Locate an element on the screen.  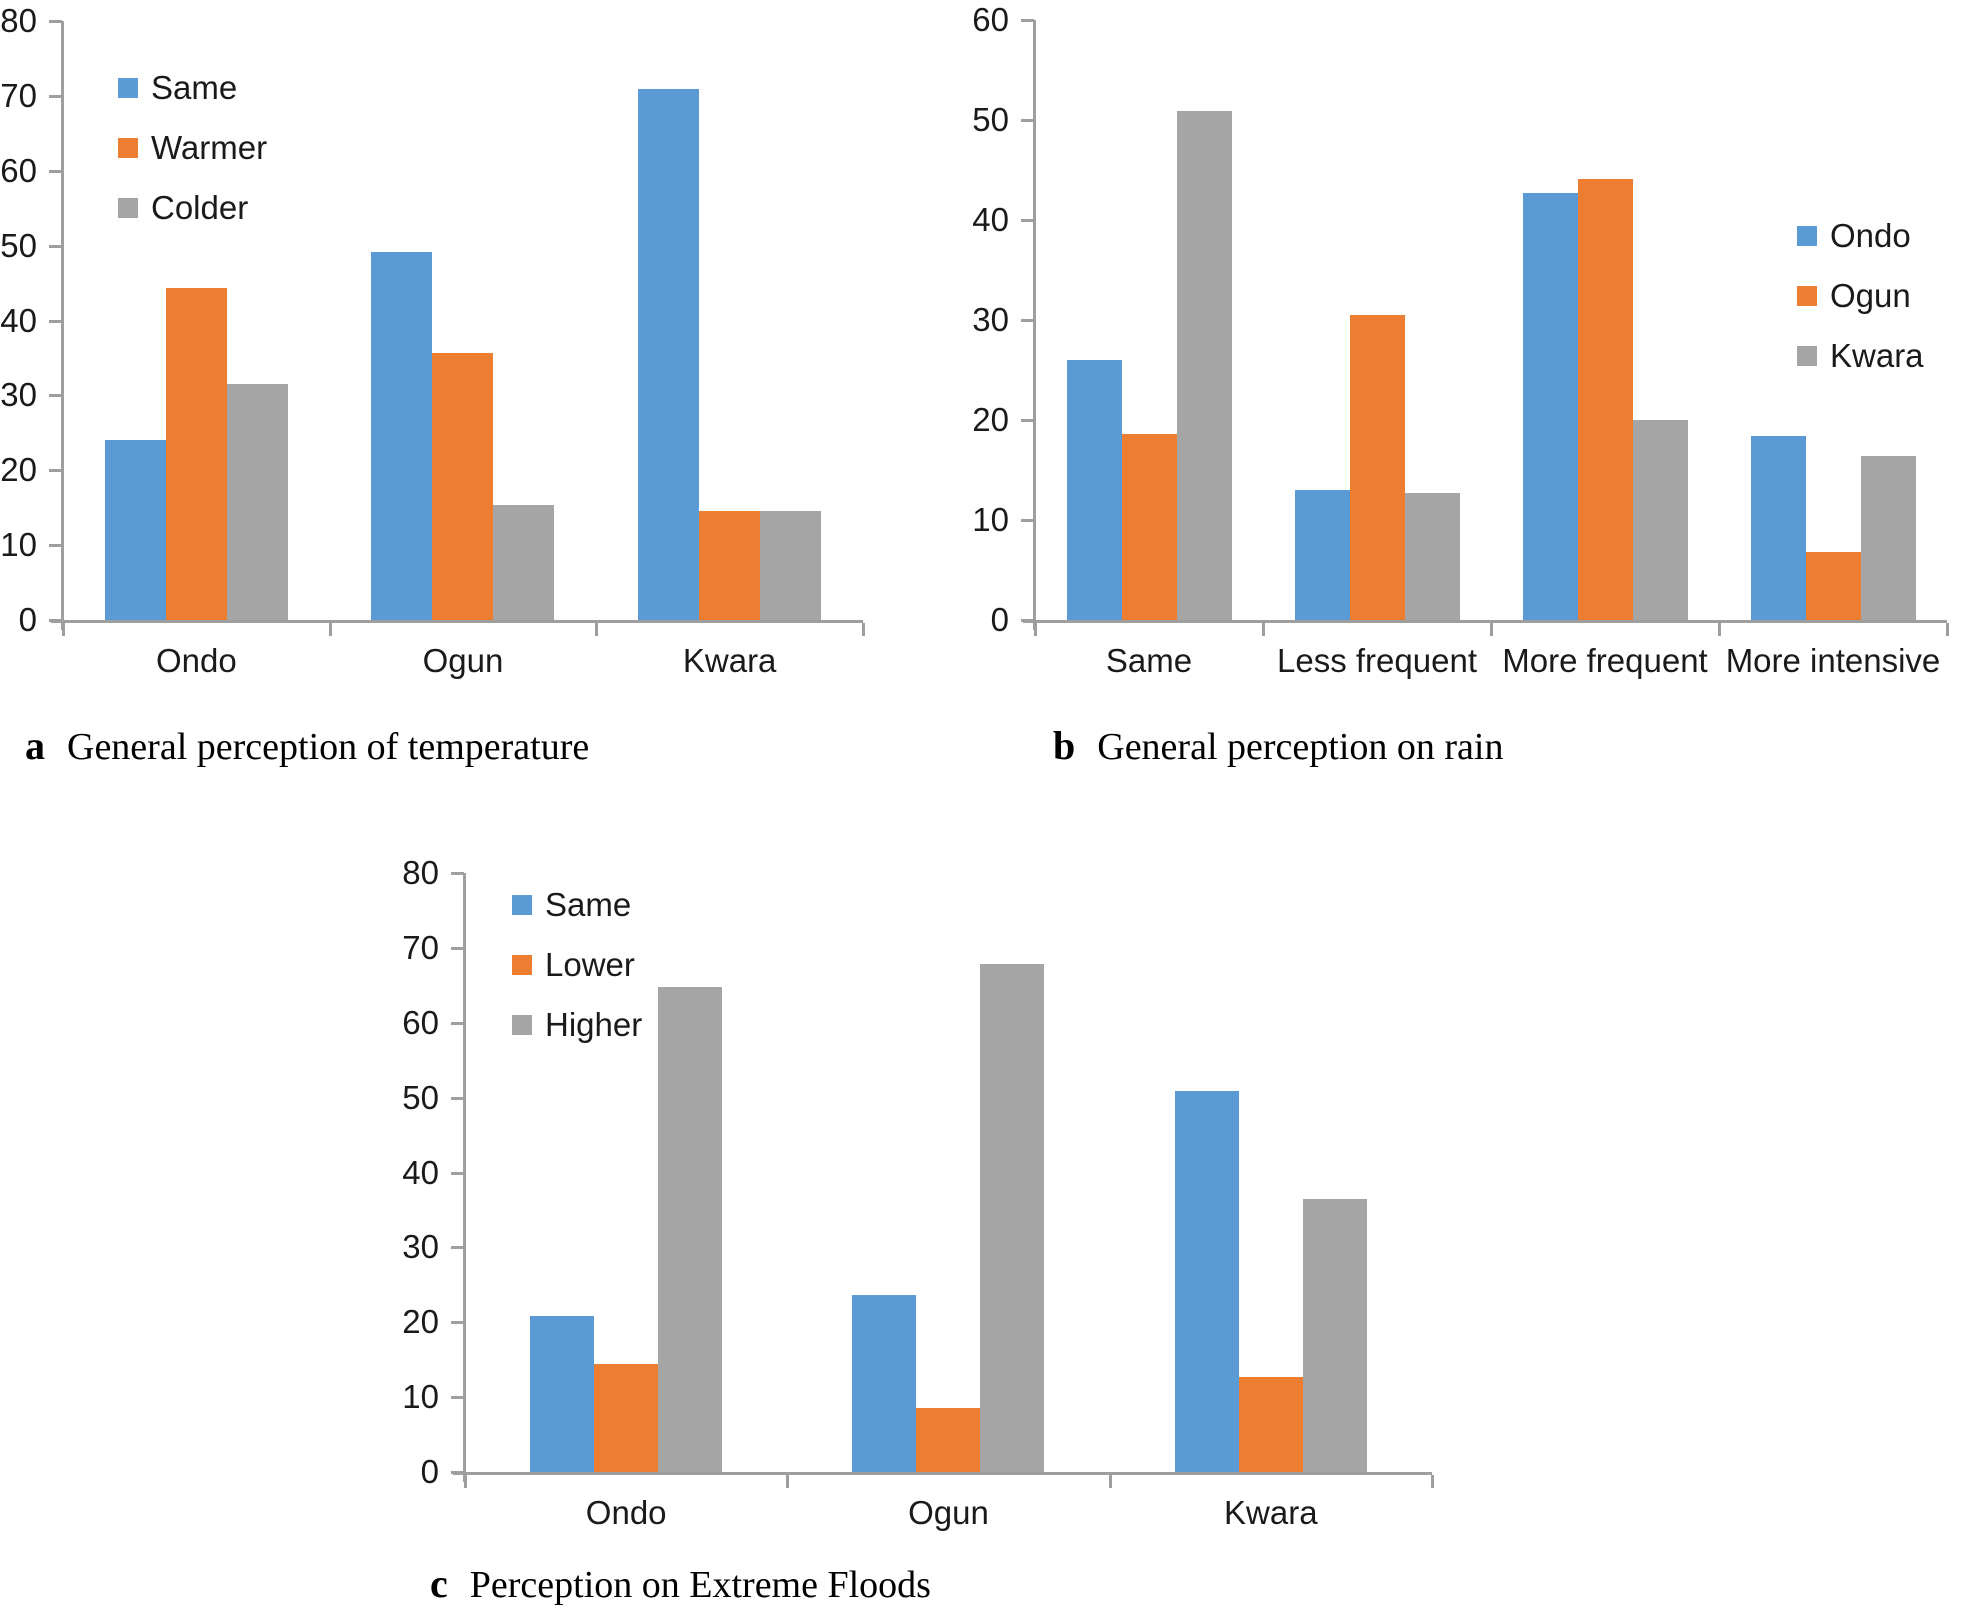
caption-b: b General perception on rain is located at coordinates (1278, 745).